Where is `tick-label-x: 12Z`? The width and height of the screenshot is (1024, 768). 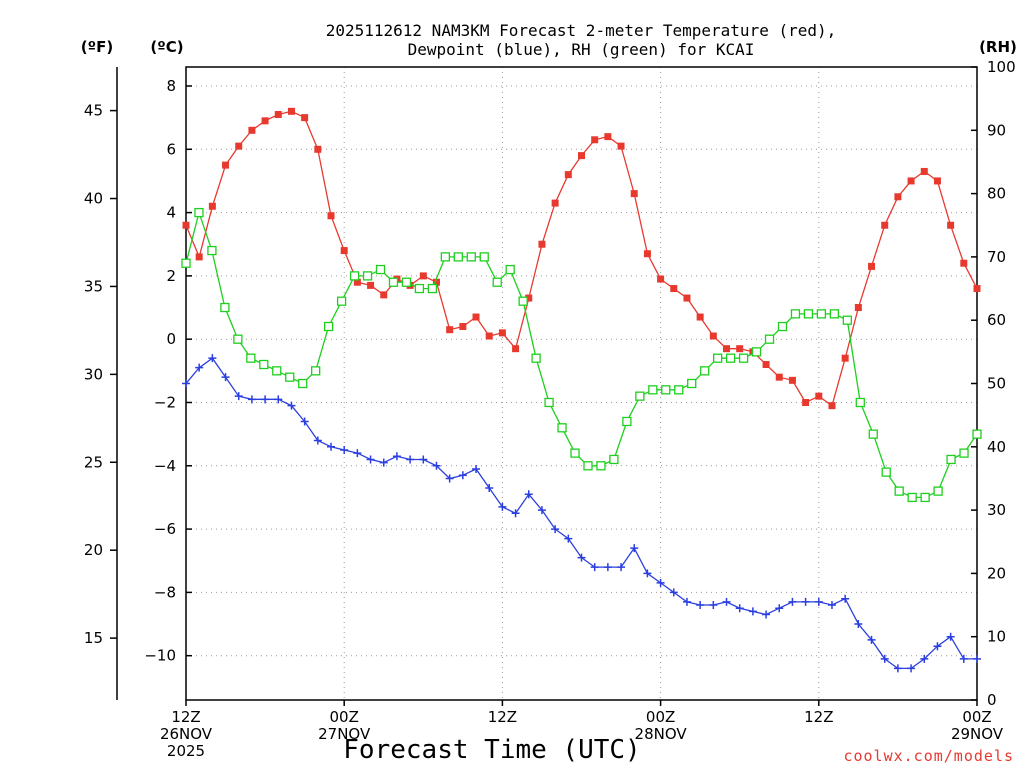
tick-label-x: 12Z is located at coordinates (185, 717).